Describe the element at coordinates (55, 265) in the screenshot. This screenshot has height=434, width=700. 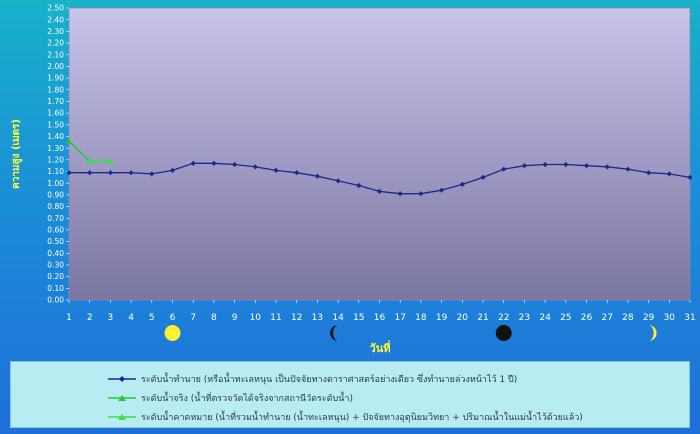
I see `y-tick-label: 0.30` at that location.